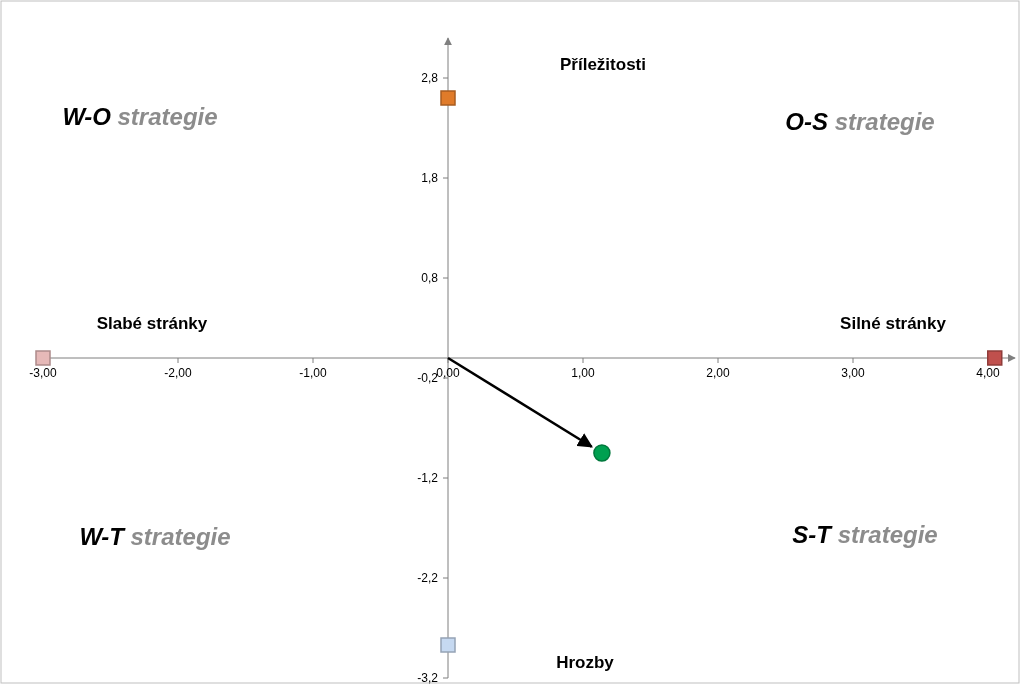 The image size is (1024, 684). I want to click on annotation: W-O strategie, so click(140, 116).